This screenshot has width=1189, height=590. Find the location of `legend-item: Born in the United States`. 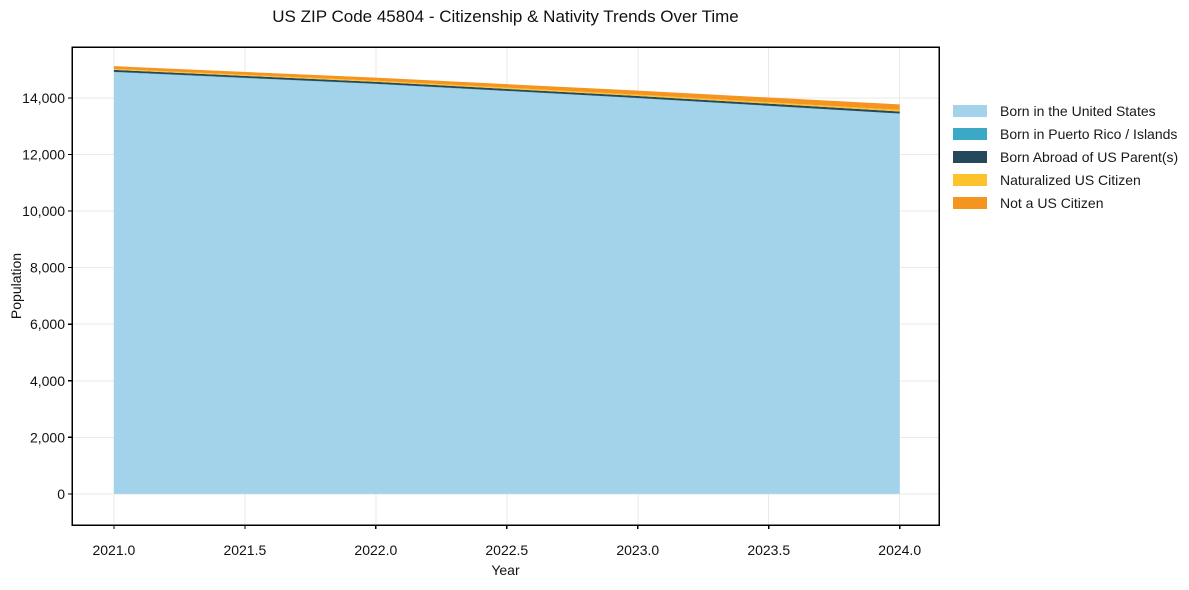

legend-item: Born in the United States is located at coordinates (1065, 110).